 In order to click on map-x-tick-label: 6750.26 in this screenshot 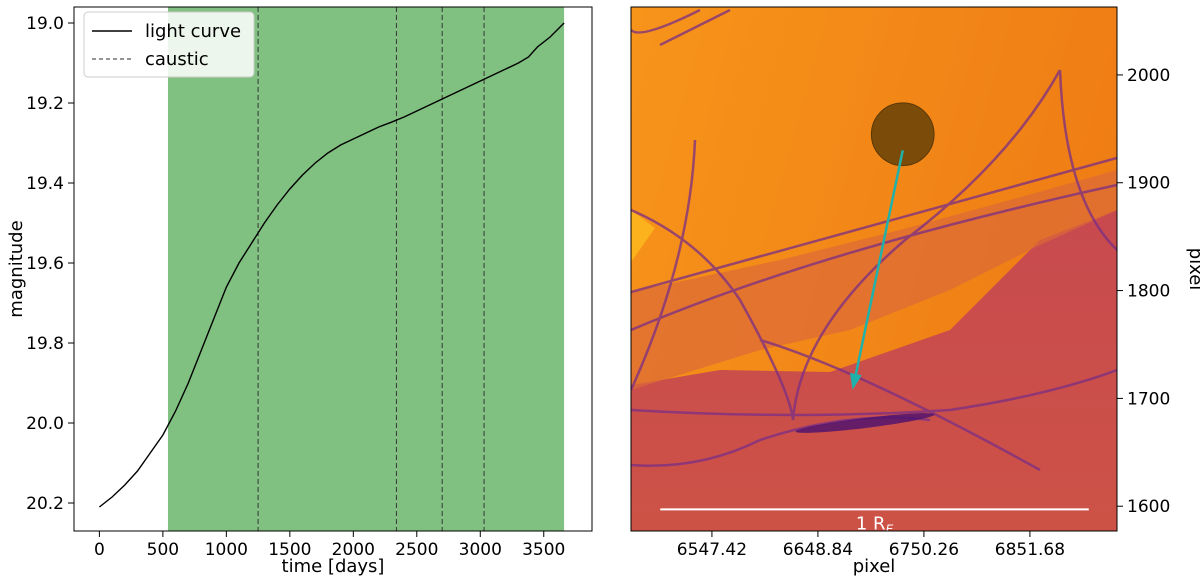, I will do `click(924, 550)`.